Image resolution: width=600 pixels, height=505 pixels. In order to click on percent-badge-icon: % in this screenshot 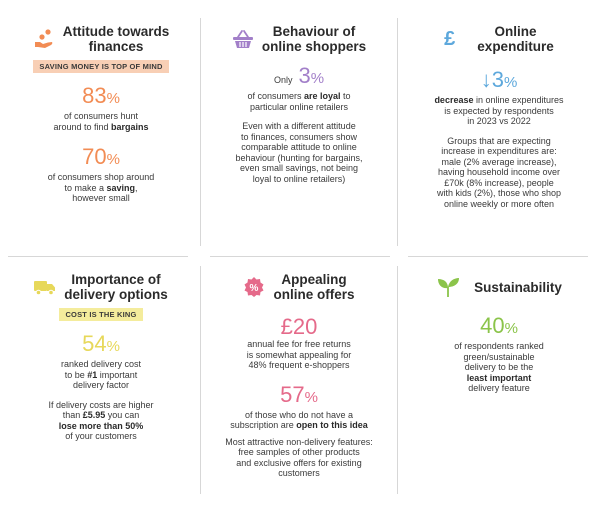, I will do `click(254, 287)`.